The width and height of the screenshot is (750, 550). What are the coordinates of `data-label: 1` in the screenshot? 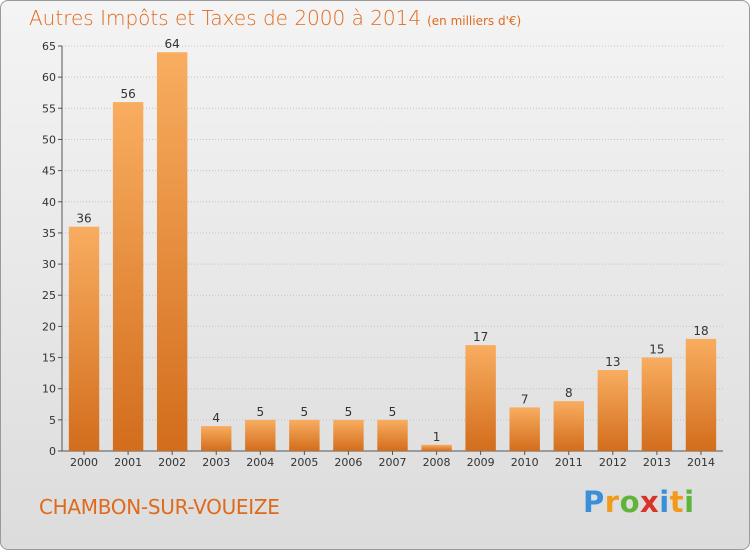 It's located at (437, 437).